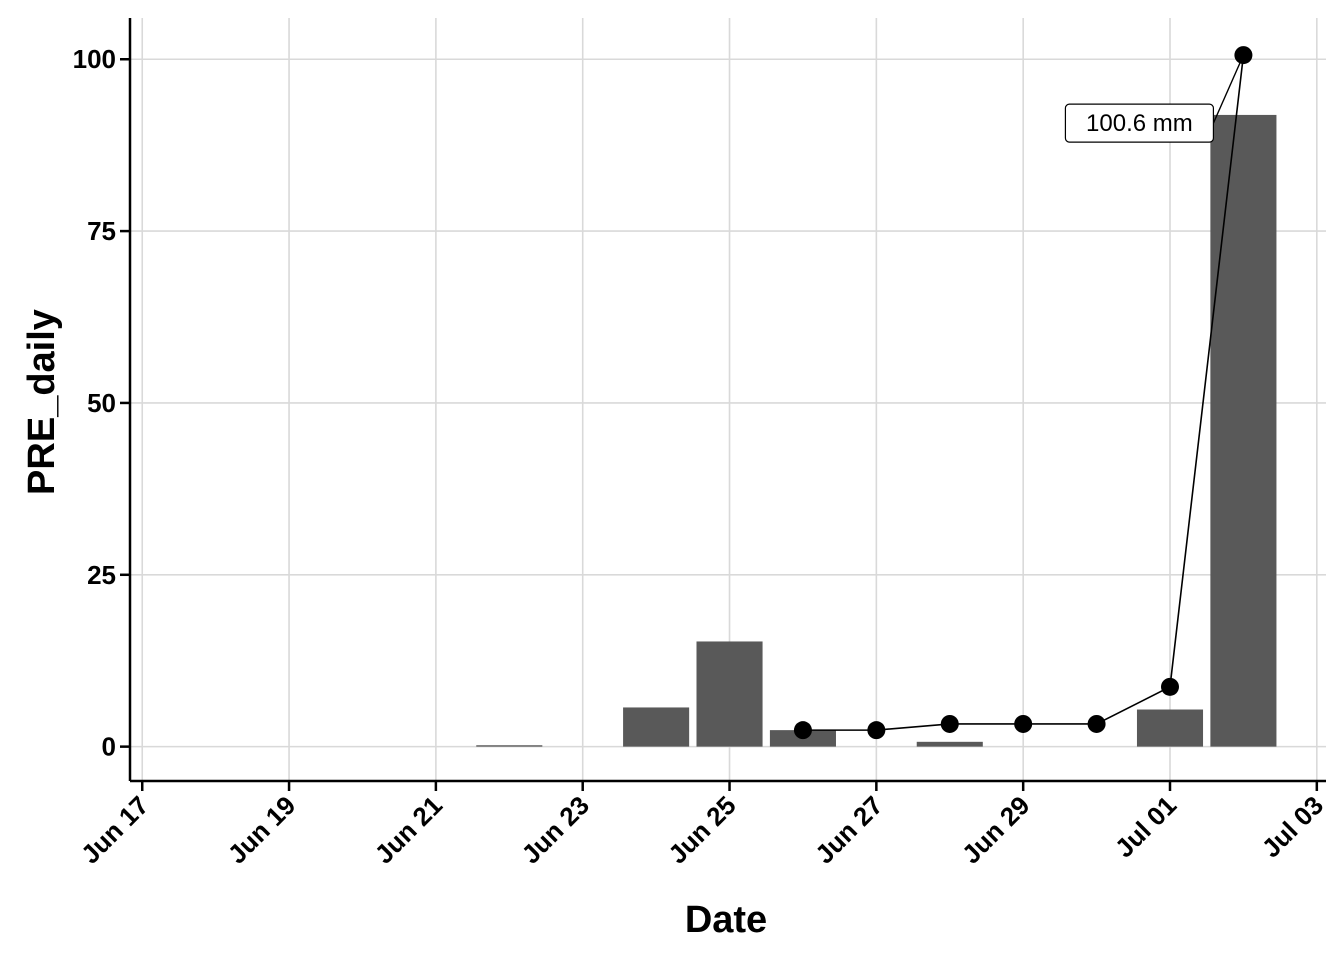 The width and height of the screenshot is (1344, 960). What do you see at coordinates (42, 402) in the screenshot?
I see `y-axis-title: PRE_daily` at bounding box center [42, 402].